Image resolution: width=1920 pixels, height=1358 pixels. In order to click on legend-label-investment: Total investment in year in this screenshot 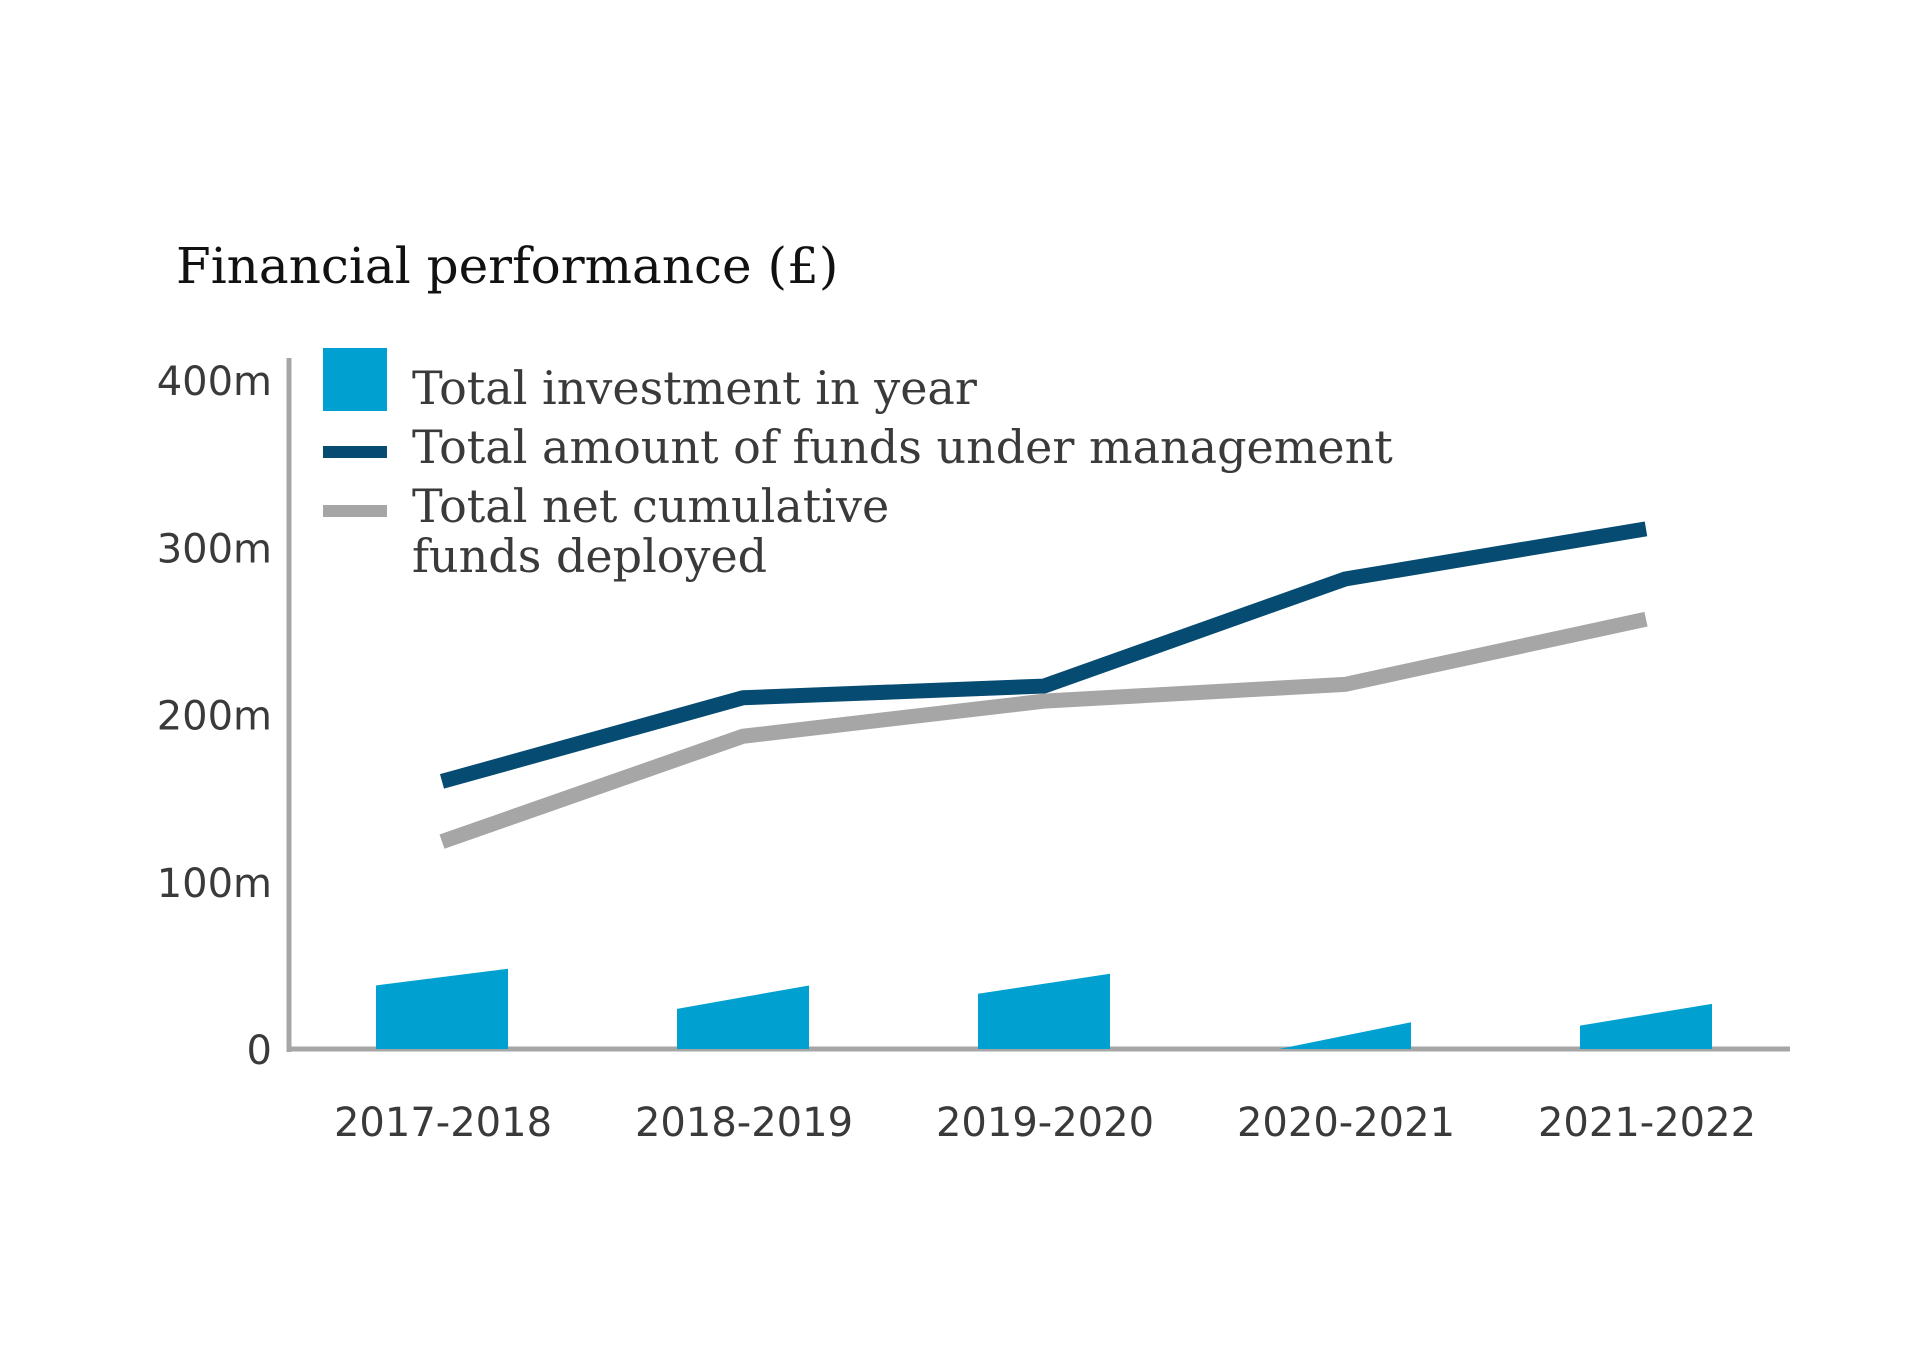, I will do `click(694, 388)`.